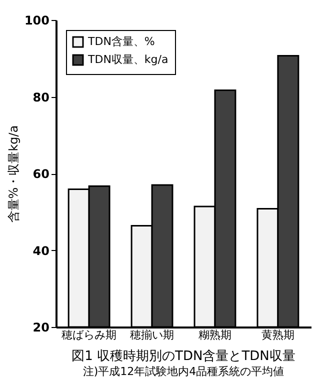  Describe the element at coordinates (41, 97) in the screenshot. I see `y-tick-label: 80` at that location.